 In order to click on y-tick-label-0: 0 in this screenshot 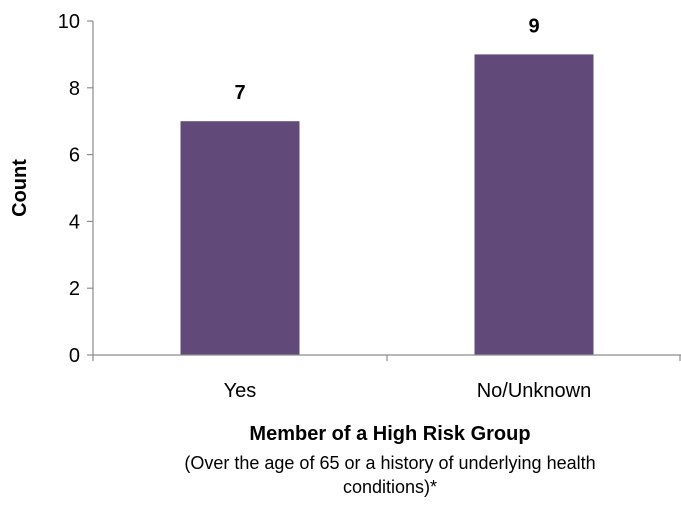, I will do `click(74, 356)`.